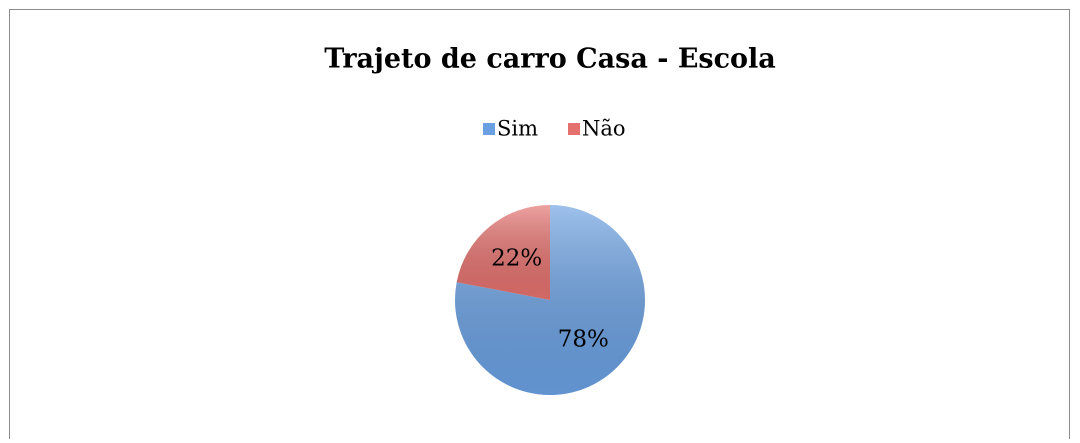 The image size is (1080, 443). Describe the element at coordinates (517, 129) in the screenshot. I see `legend-label: Sim` at that location.